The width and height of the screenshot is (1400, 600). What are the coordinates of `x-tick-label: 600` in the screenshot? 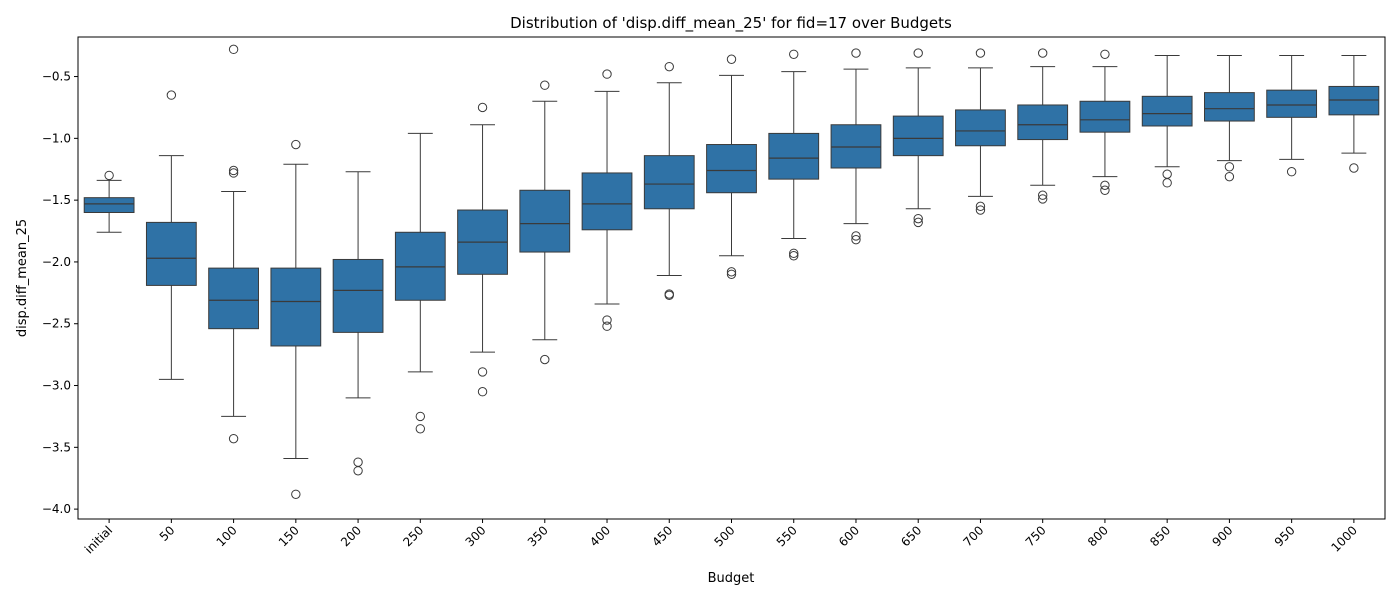 It's located at (849, 536).